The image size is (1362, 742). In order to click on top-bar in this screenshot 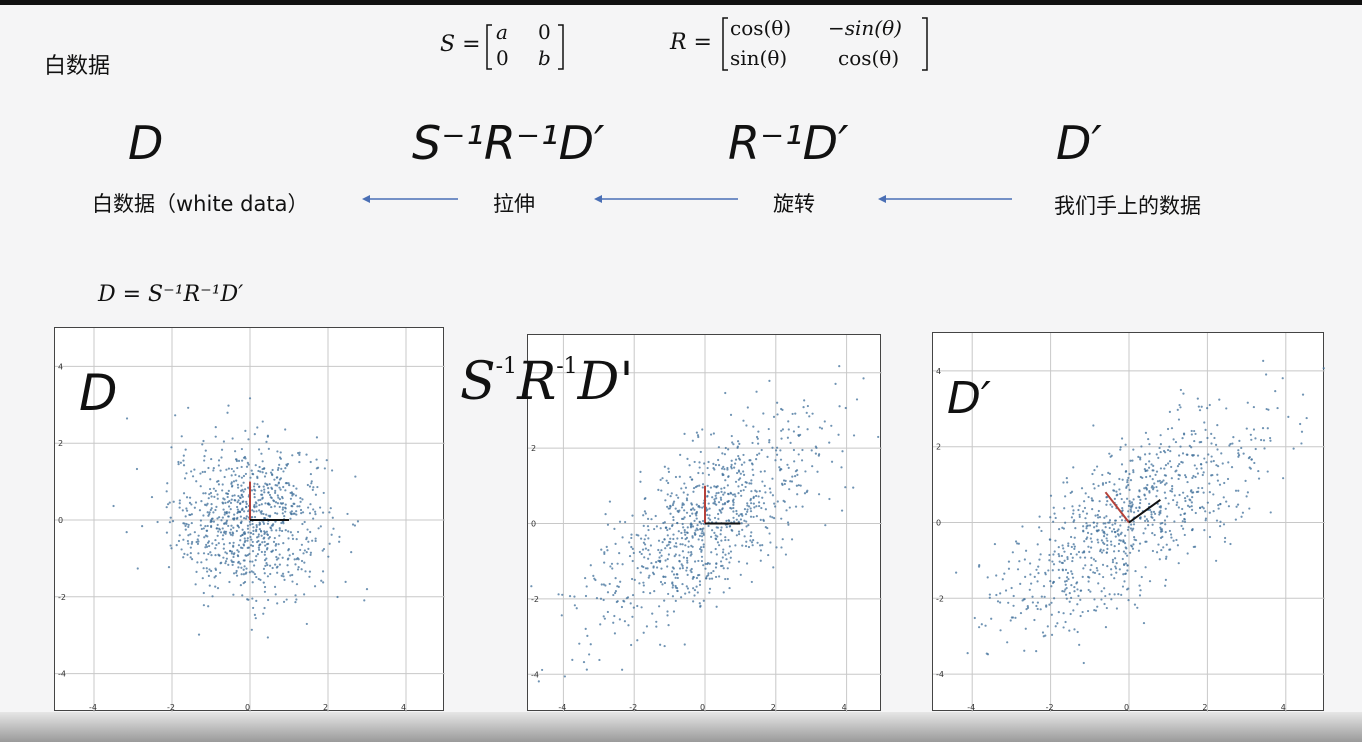, I will do `click(681, 2)`.